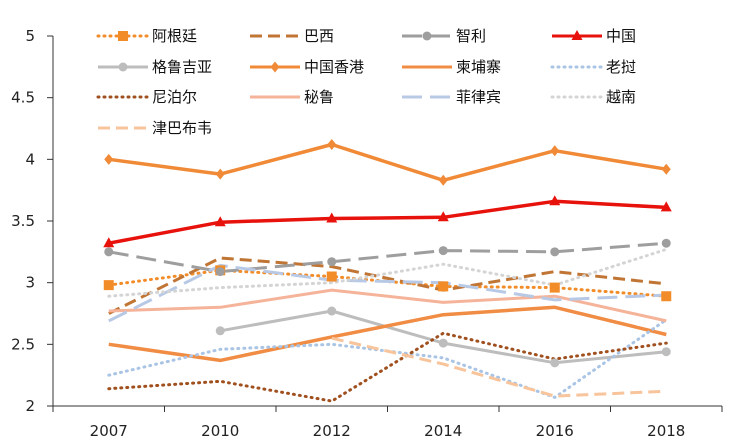  I want to click on legend-label: 尼泊尔, so click(174, 97).